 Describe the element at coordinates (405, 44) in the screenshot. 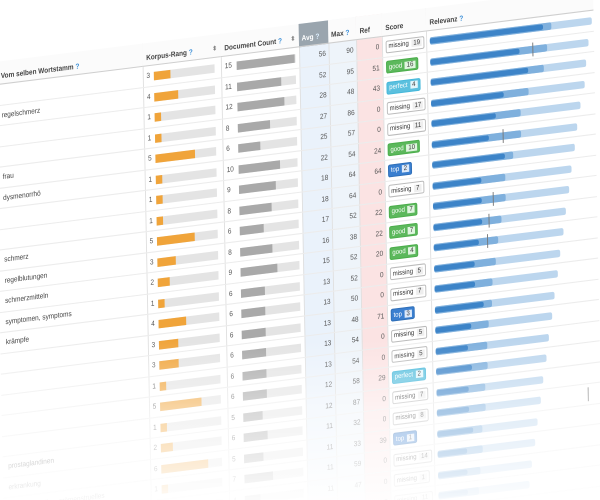

I see `score-badge: missing 19` at that location.